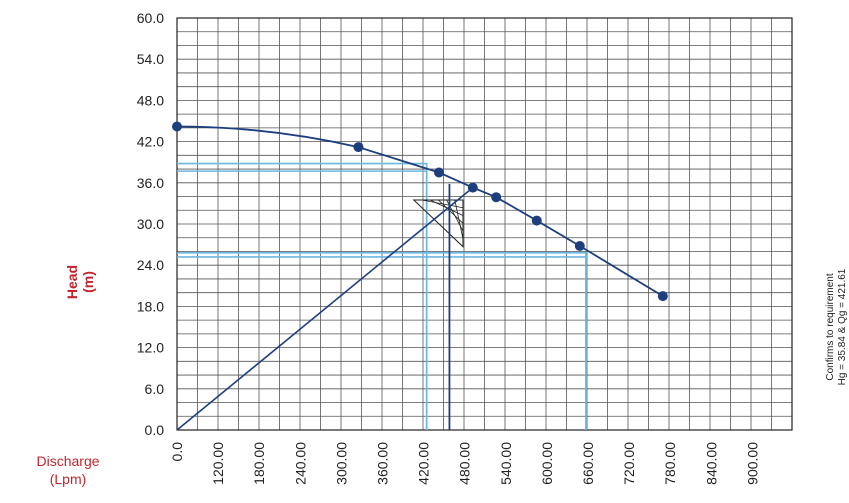  What do you see at coordinates (150, 183) in the screenshot?
I see `y-tick-label: 36.0` at bounding box center [150, 183].